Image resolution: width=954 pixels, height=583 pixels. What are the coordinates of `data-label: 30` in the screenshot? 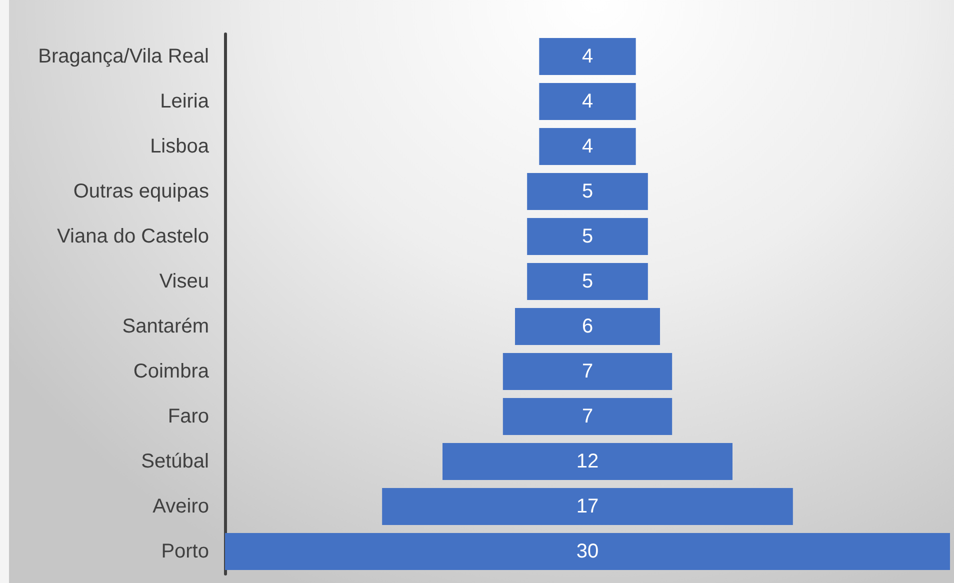 It's located at (587, 551).